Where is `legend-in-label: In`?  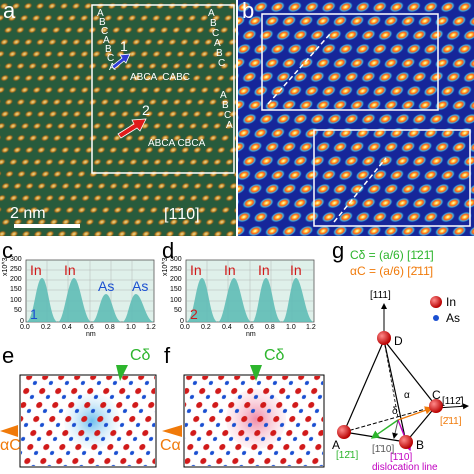 legend-in-label: In is located at coordinates (451, 302).